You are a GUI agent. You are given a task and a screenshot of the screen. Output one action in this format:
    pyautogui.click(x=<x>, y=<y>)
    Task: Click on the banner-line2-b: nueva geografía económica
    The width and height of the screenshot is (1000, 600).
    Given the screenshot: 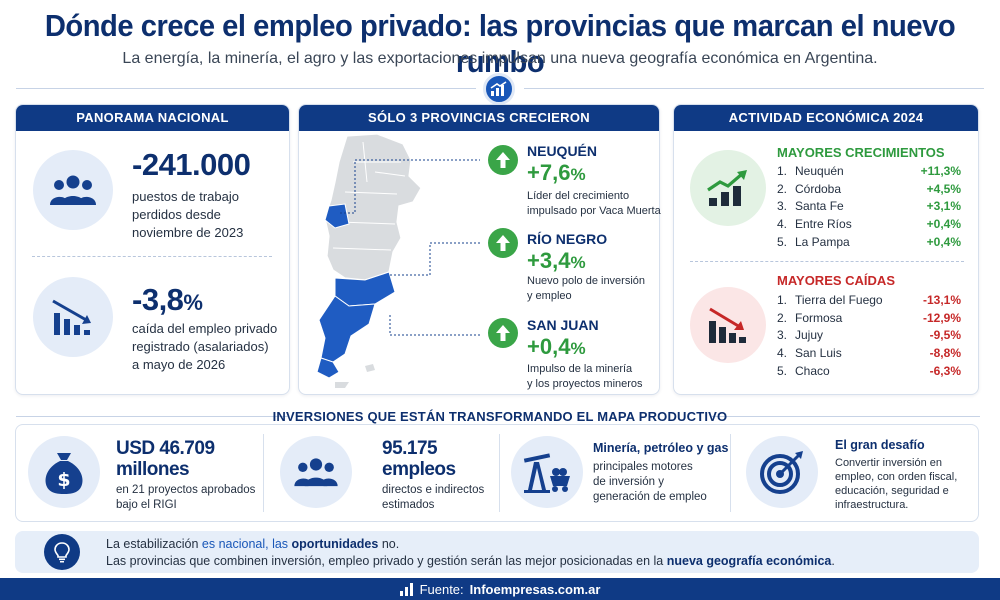 What is the action you would take?
    pyautogui.click(x=749, y=561)
    